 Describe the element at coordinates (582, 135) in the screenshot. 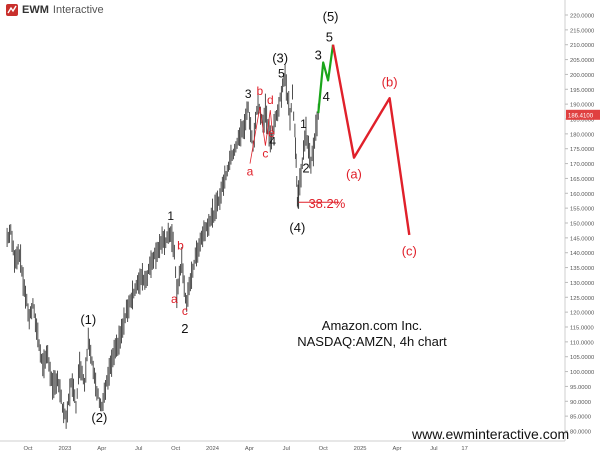

I see `y-tick-label: 180.0000` at that location.